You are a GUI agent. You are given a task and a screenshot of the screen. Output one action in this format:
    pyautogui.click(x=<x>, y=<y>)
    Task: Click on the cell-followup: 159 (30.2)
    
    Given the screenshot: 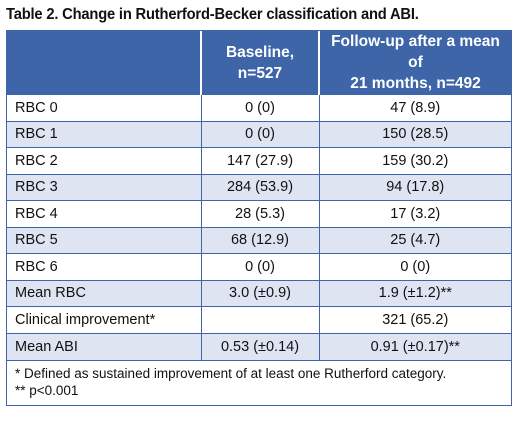 What is the action you would take?
    pyautogui.click(x=414, y=160)
    